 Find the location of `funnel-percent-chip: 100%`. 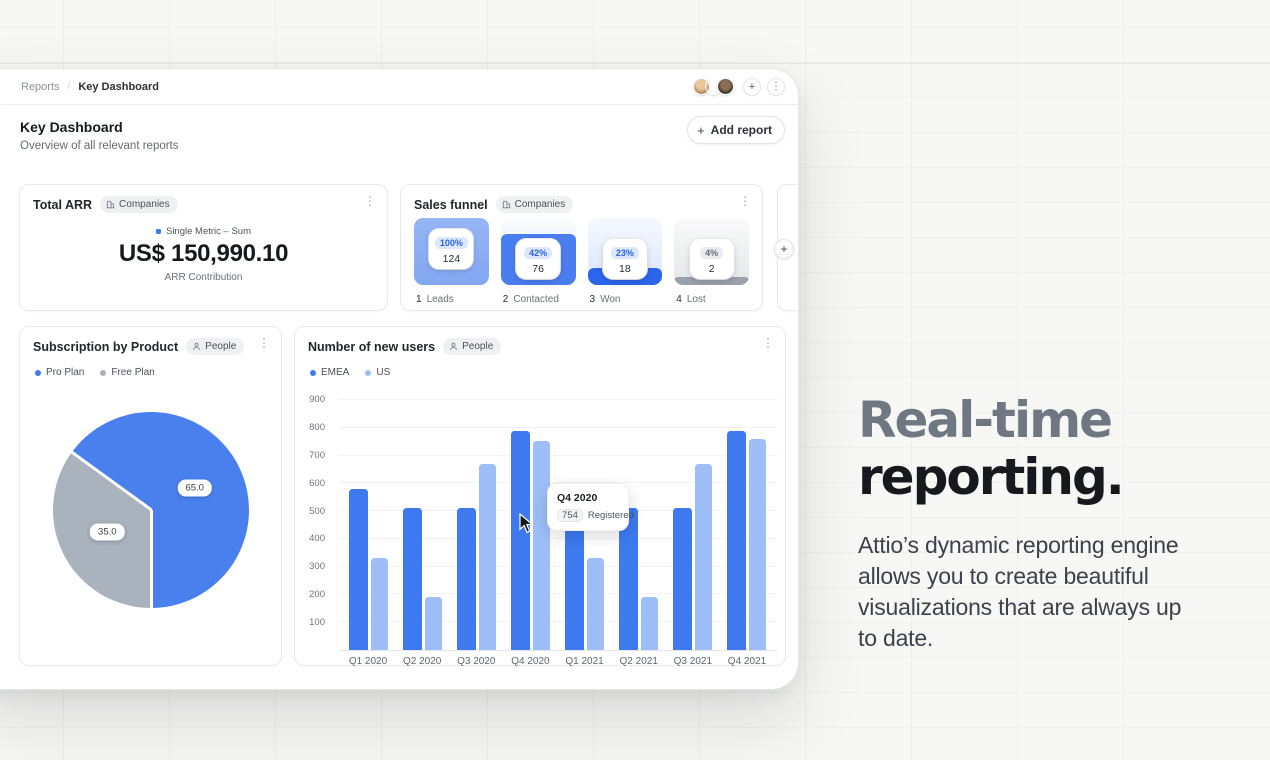

funnel-percent-chip: 100% is located at coordinates (451, 243).